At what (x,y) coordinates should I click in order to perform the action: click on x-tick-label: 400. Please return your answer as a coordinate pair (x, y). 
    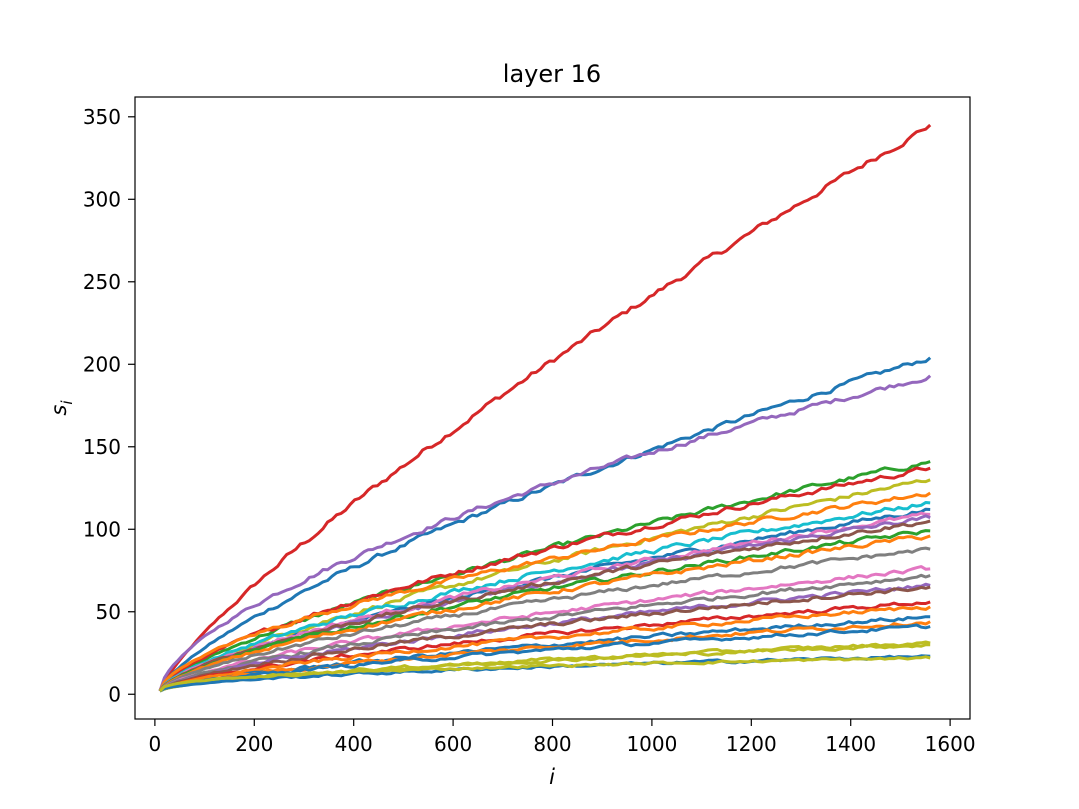
    Looking at the image, I should click on (354, 744).